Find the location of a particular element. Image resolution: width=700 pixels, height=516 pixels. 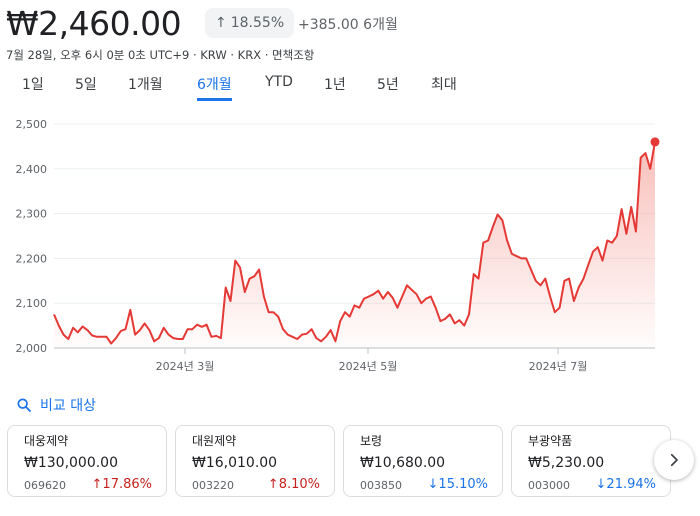

x-tick-label: 2024년 5월 is located at coordinates (368, 366).